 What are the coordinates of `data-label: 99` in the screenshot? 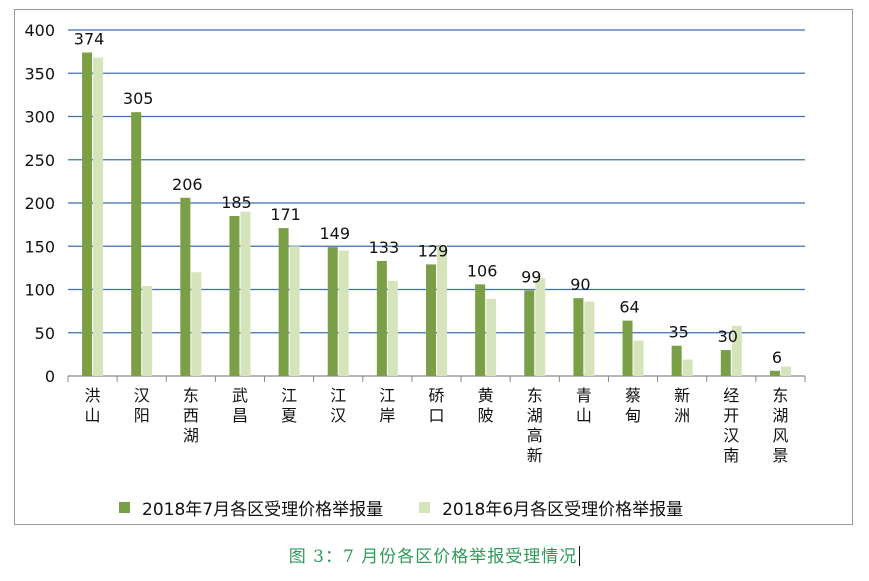 It's located at (531, 276).